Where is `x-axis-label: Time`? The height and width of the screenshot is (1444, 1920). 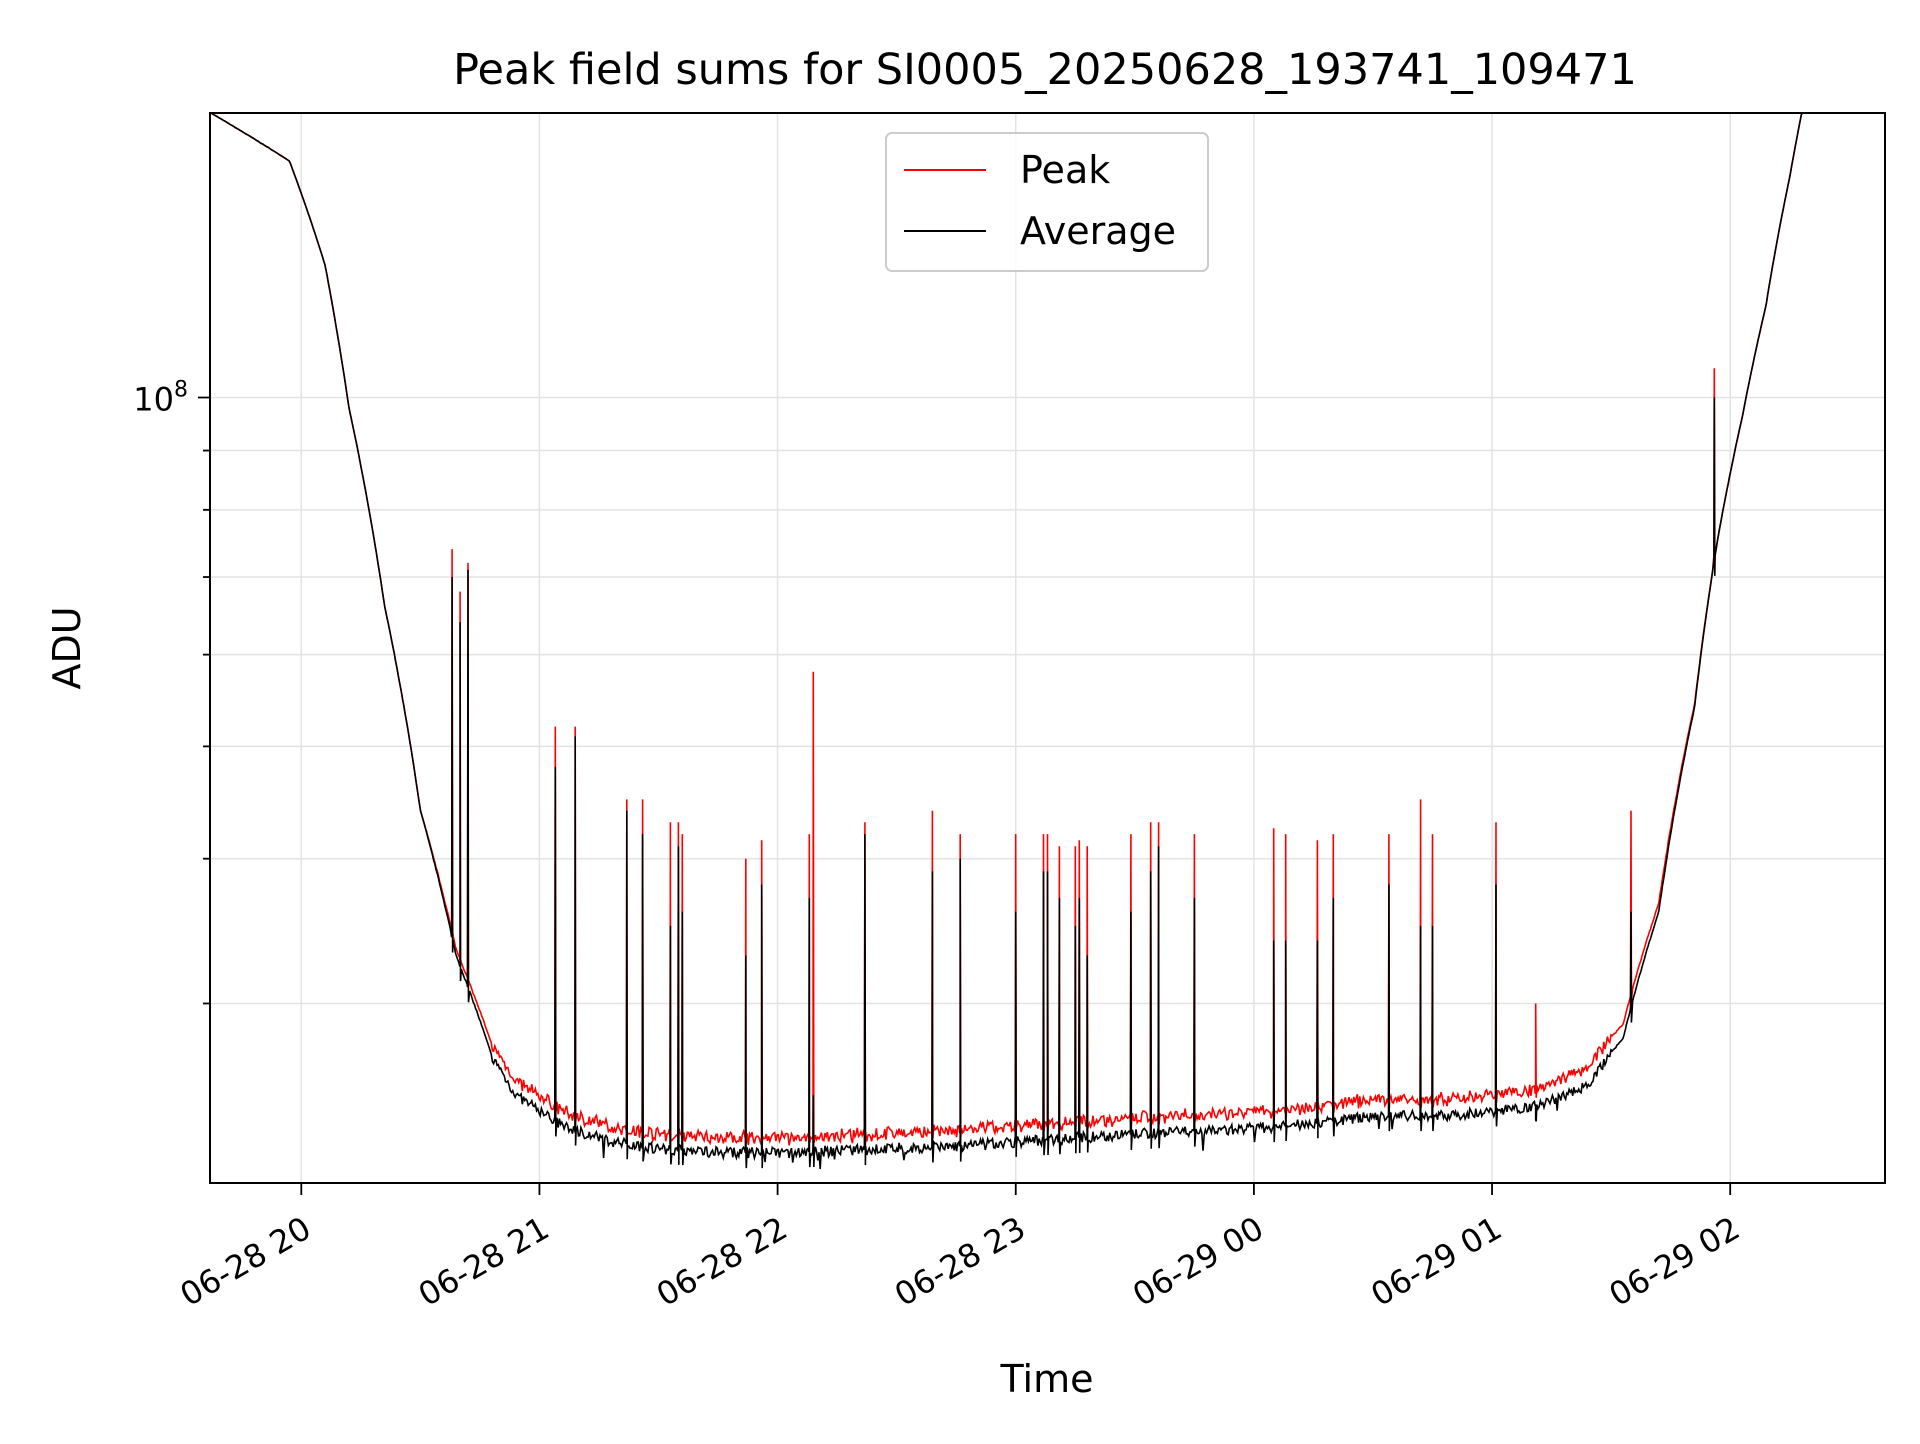
x-axis-label: Time is located at coordinates (1047, 1379).